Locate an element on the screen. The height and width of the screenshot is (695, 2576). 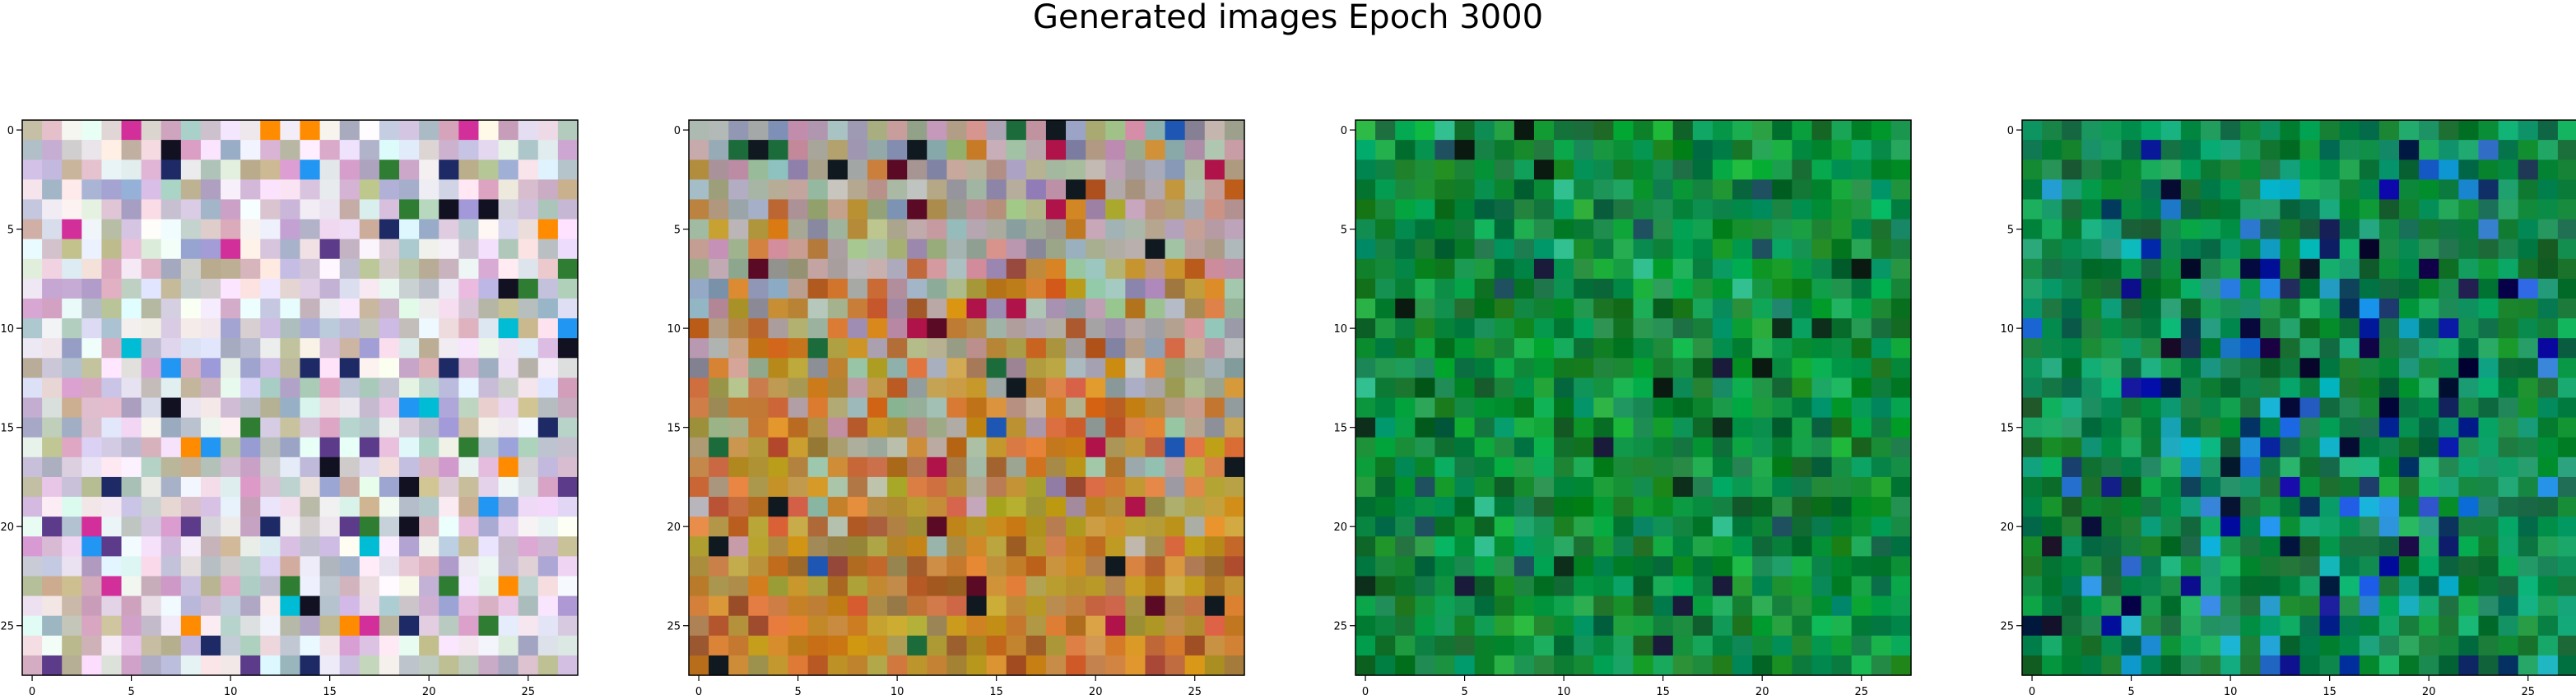
y-tick-label: 5 is located at coordinates (677, 231).